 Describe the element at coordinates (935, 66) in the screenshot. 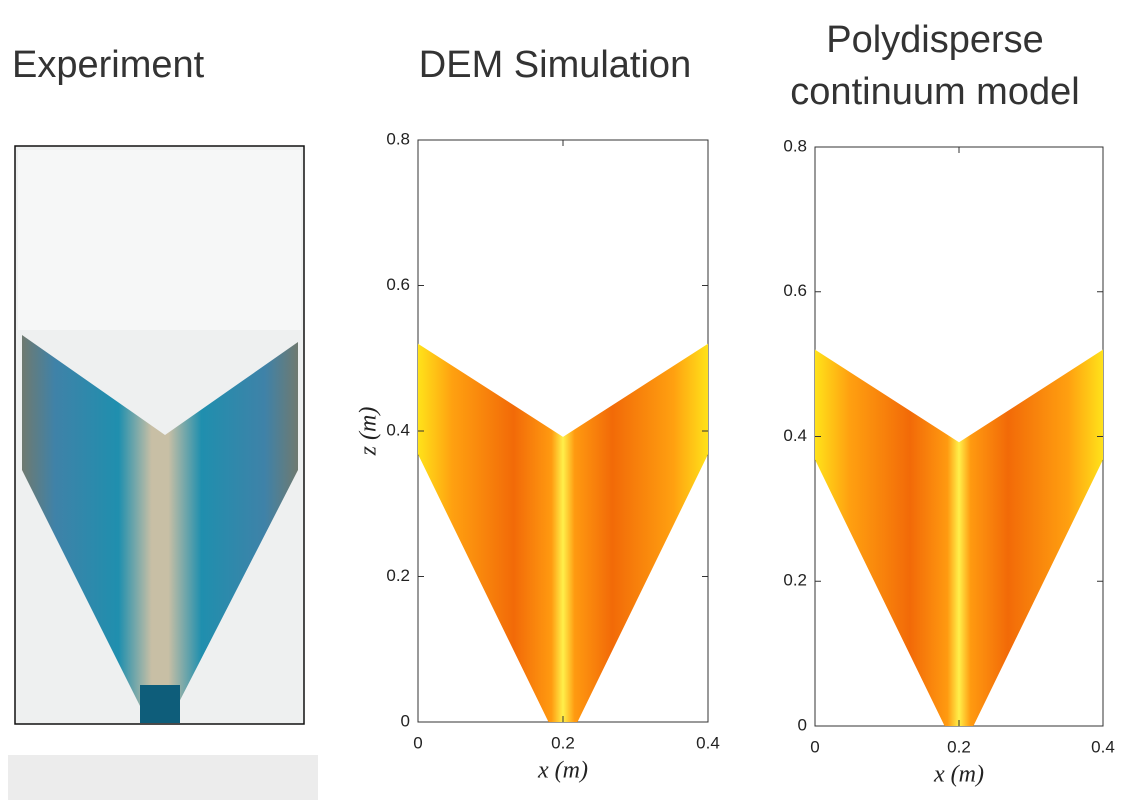

I see `panel-title: Polydisperse continuum model` at that location.